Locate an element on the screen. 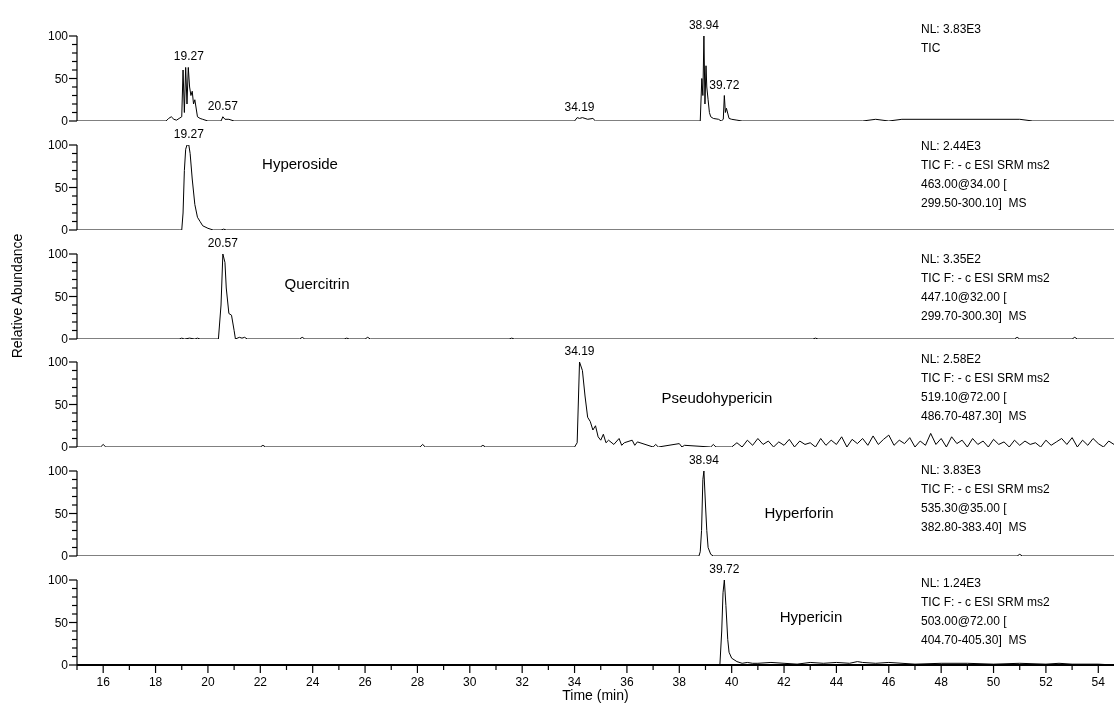  x-tick-label: 30 is located at coordinates (470, 682).